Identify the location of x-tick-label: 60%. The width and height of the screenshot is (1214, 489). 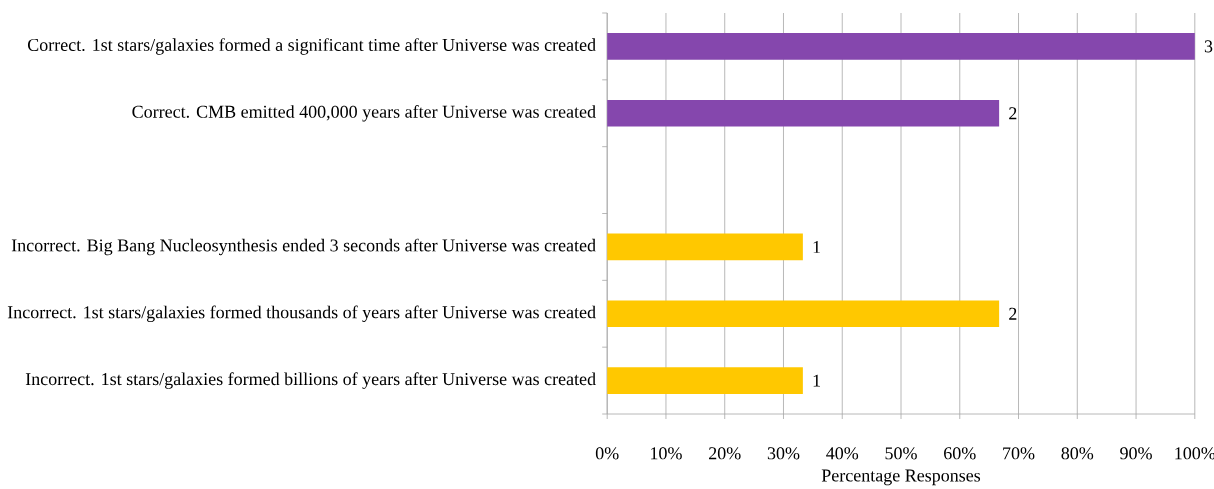
(960, 453).